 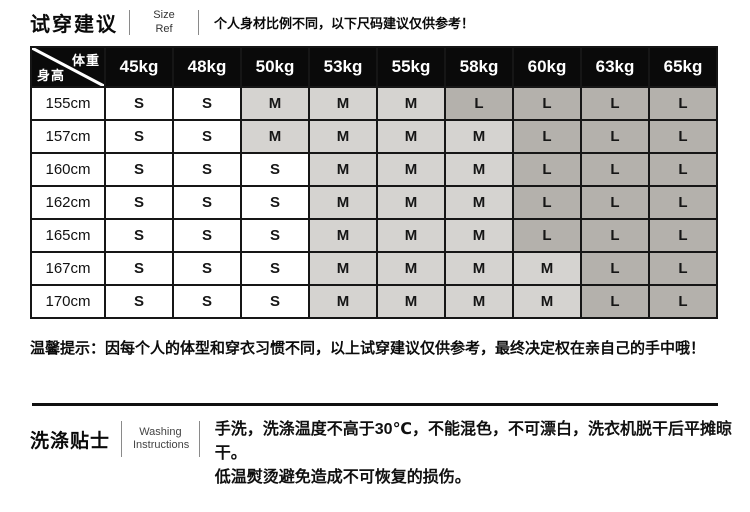 I want to click on corner-weight-label: 体重, so click(x=85, y=60).